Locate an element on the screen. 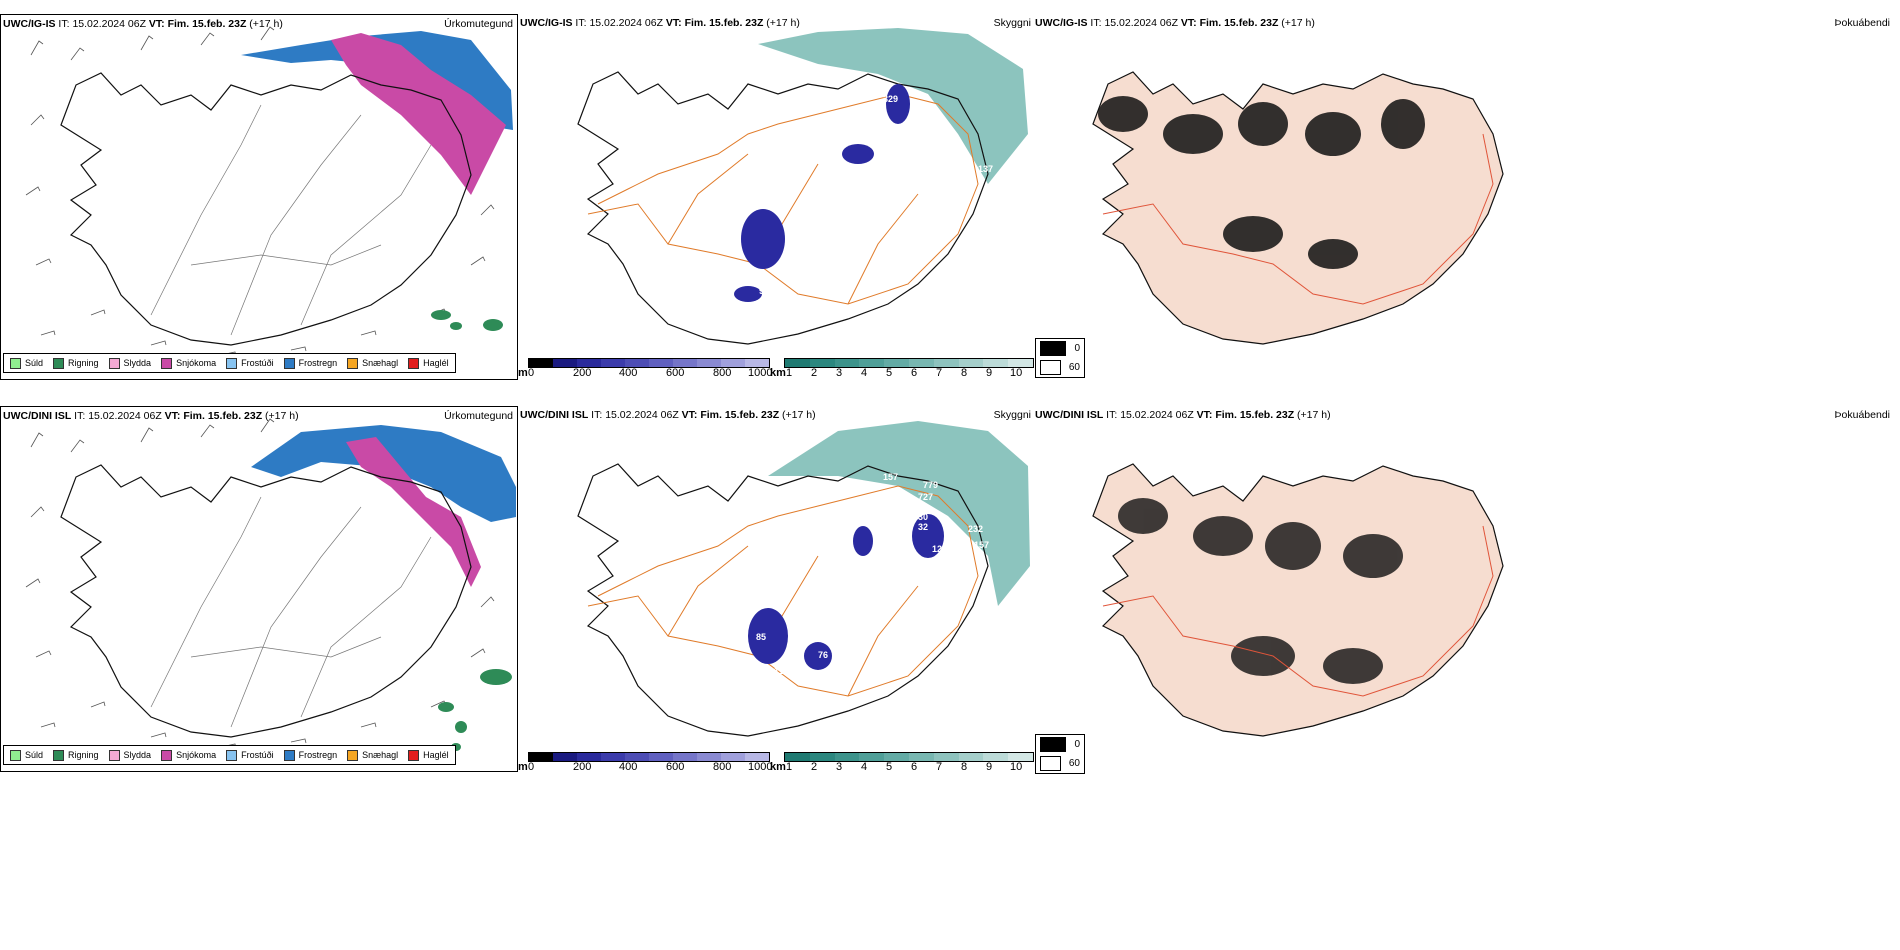 The height and width of the screenshot is (950, 1900). fog-high-patches is located at coordinates (1260, 591).